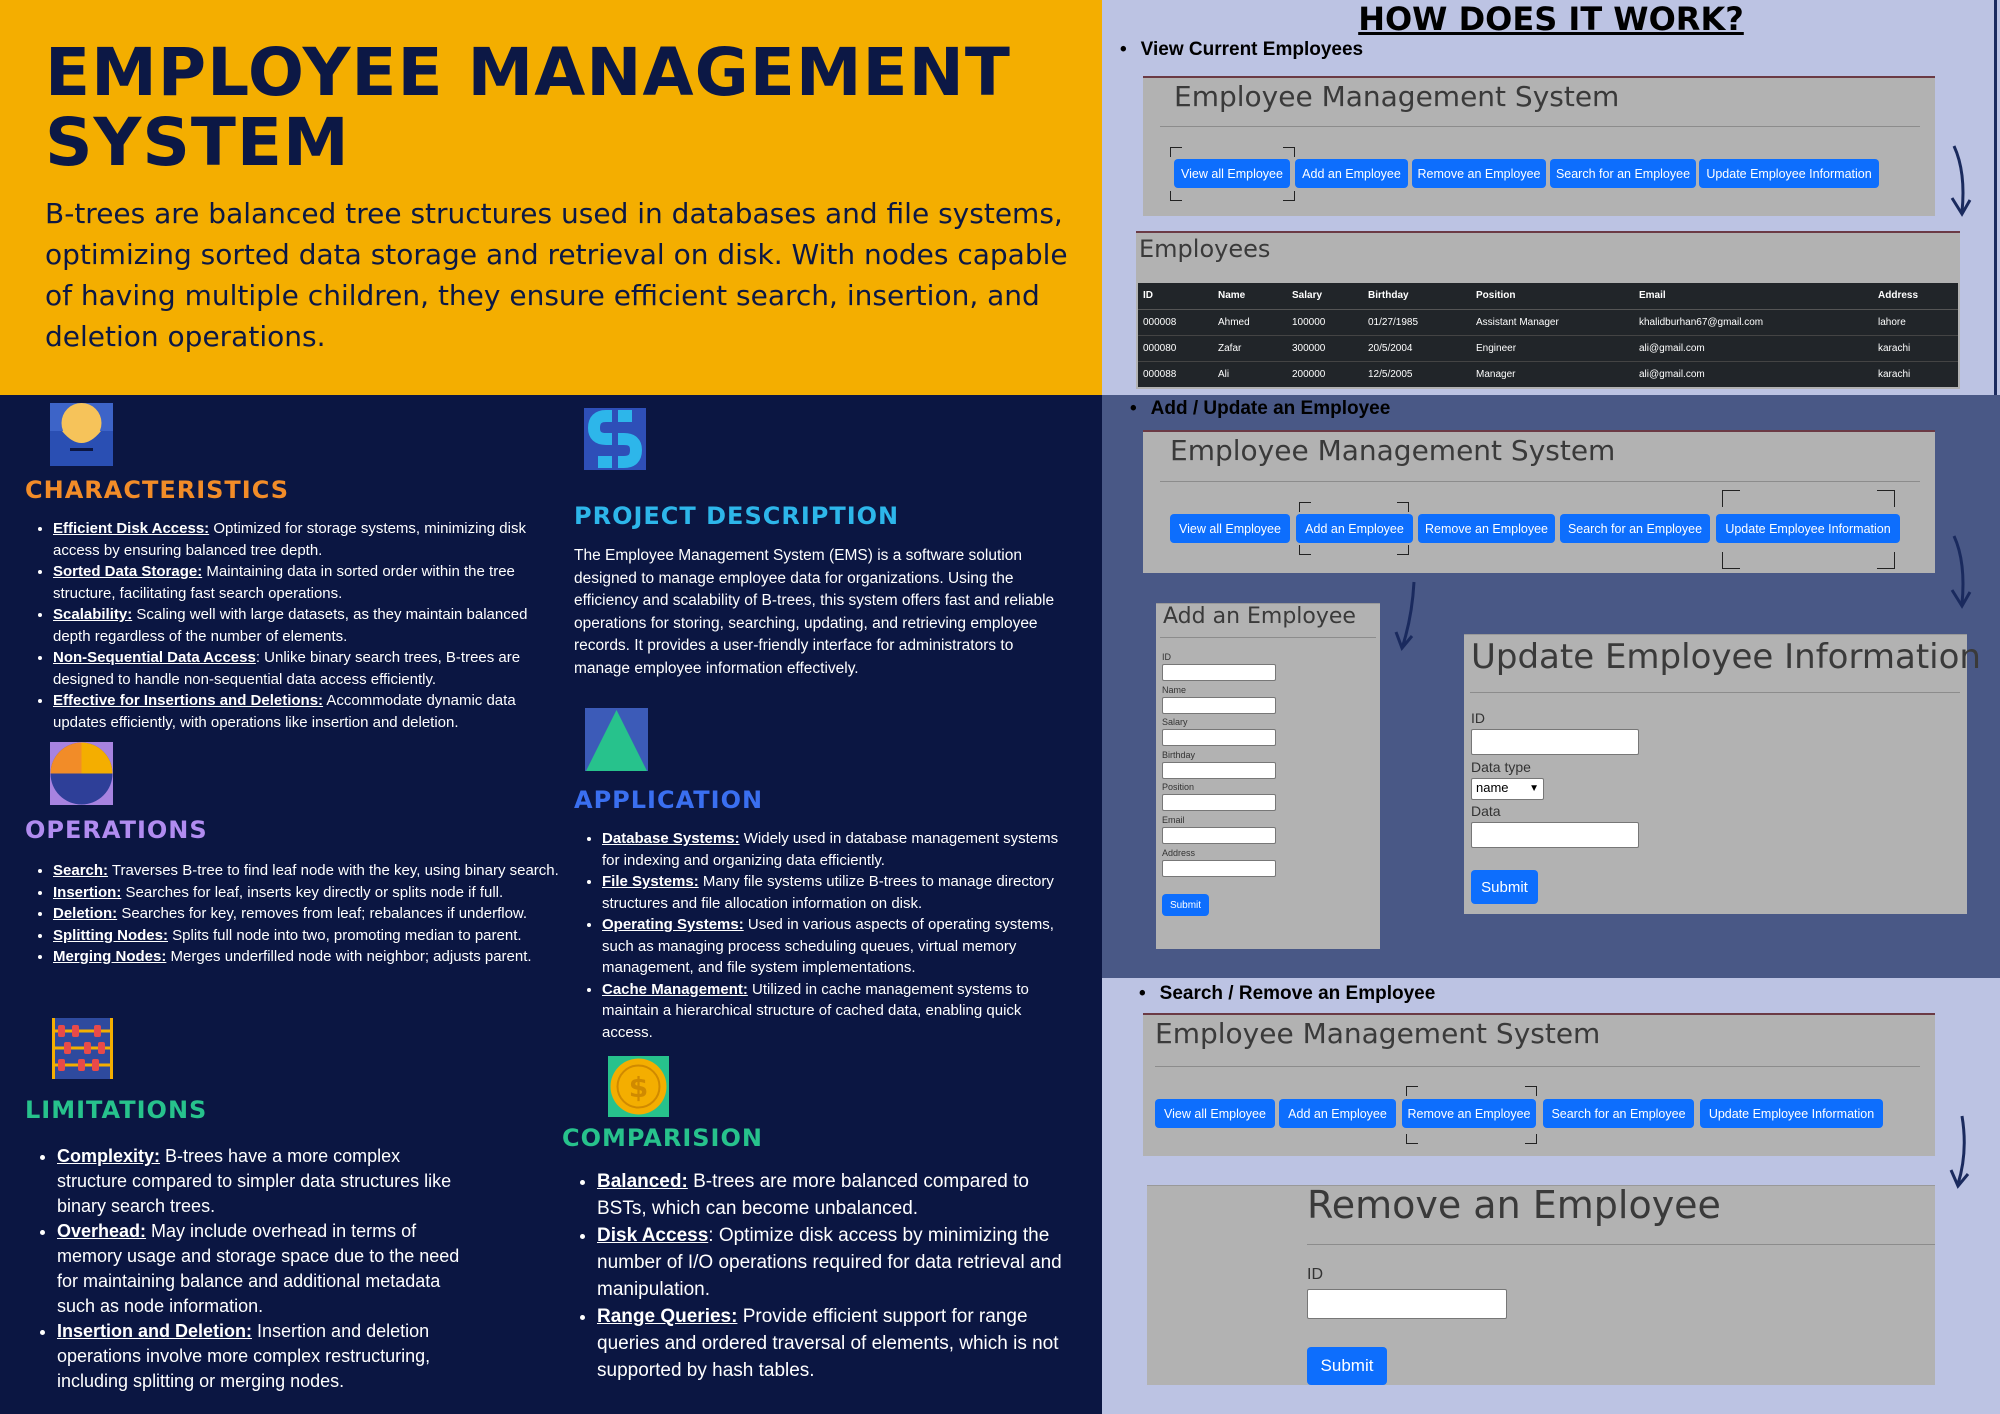 Image resolution: width=2000 pixels, height=1414 pixels. I want to click on table-cell: Engineer, so click(1552, 347).